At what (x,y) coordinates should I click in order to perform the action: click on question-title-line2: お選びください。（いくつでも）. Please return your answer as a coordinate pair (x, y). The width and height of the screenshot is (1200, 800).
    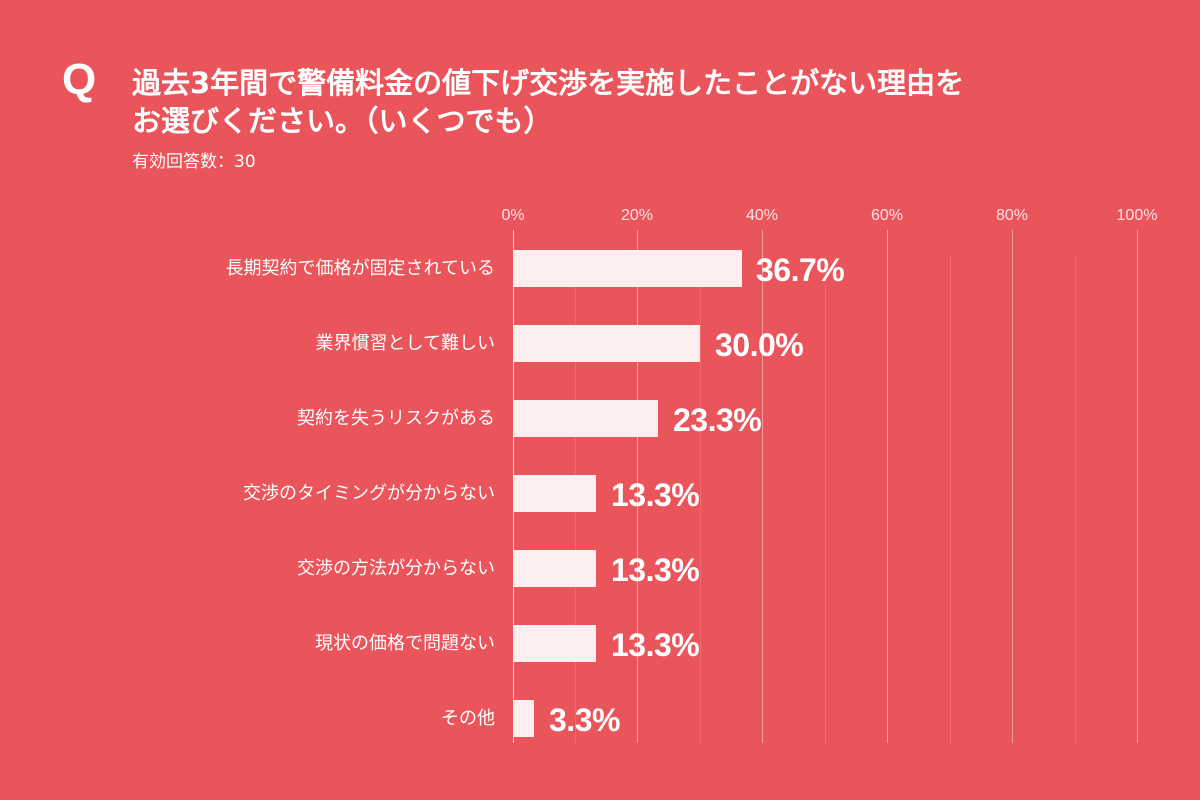
    Looking at the image, I should click on (342, 121).